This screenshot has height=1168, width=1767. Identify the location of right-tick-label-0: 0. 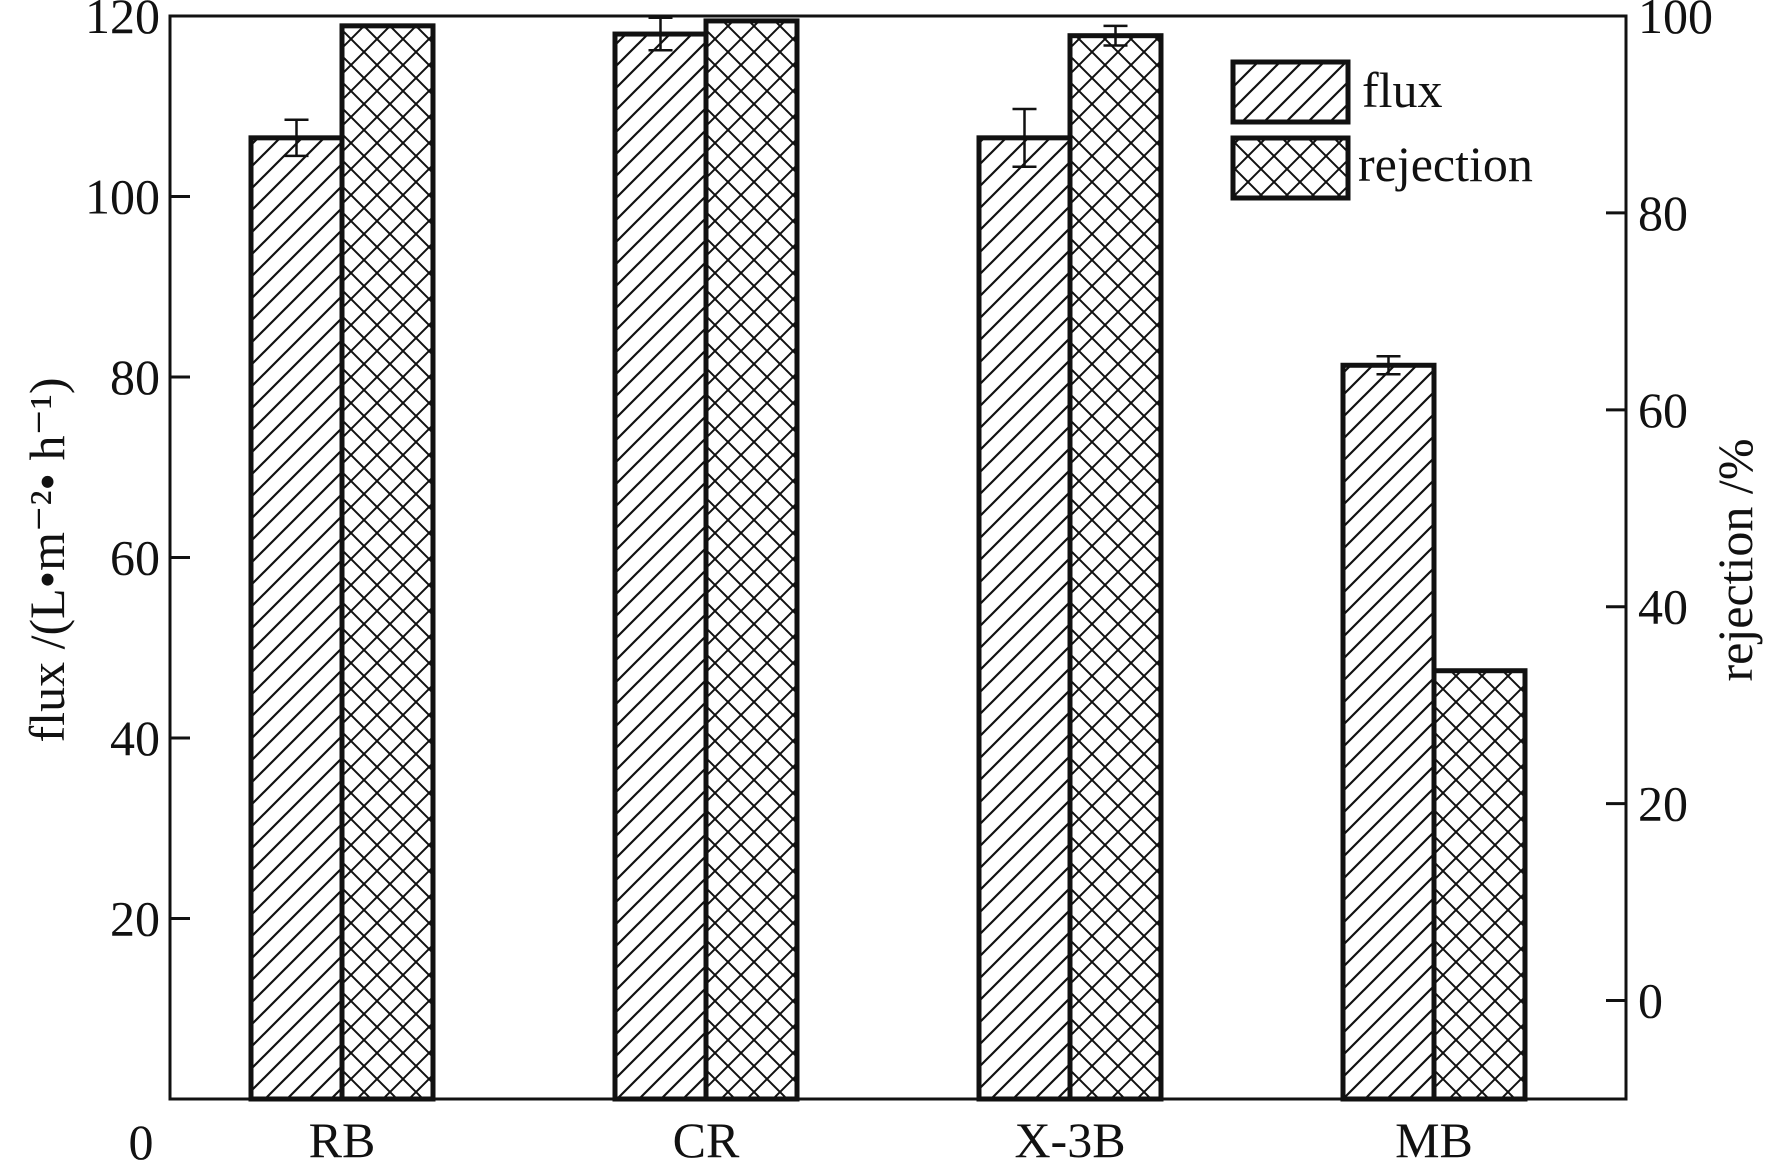
(1650, 1001).